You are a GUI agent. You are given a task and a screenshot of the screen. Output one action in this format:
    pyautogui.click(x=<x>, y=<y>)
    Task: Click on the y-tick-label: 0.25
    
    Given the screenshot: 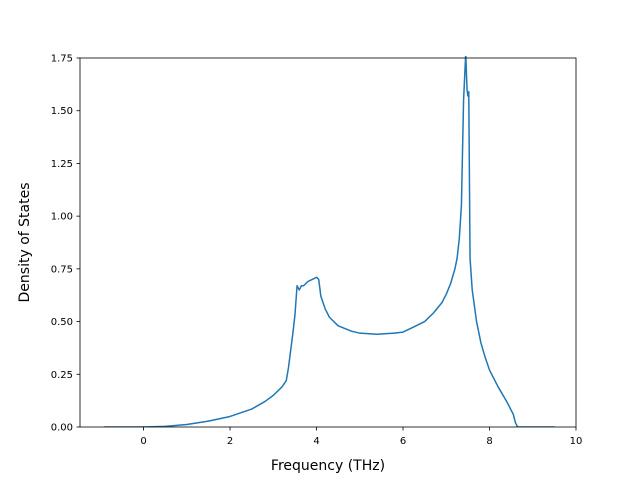 What is the action you would take?
    pyautogui.click(x=62, y=375)
    